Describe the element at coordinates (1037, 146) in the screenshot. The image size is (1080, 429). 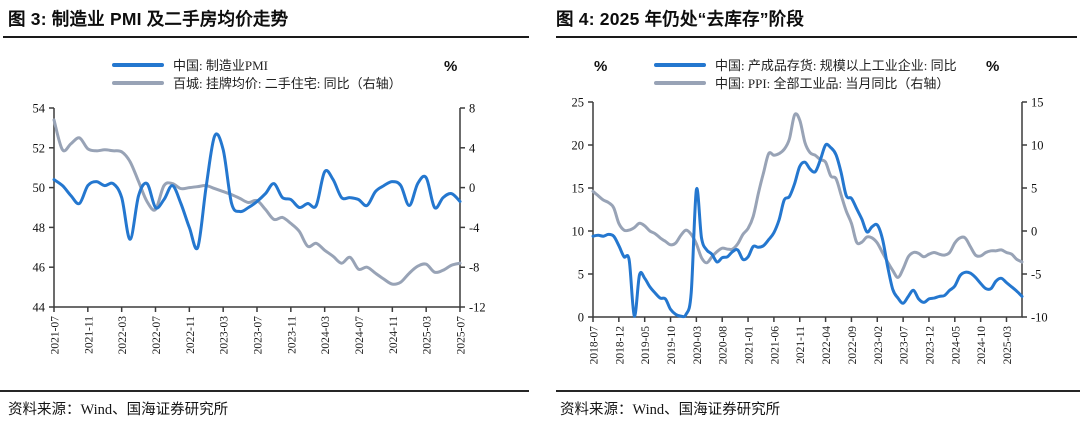
I see `right-axis-tick-label: 10` at that location.